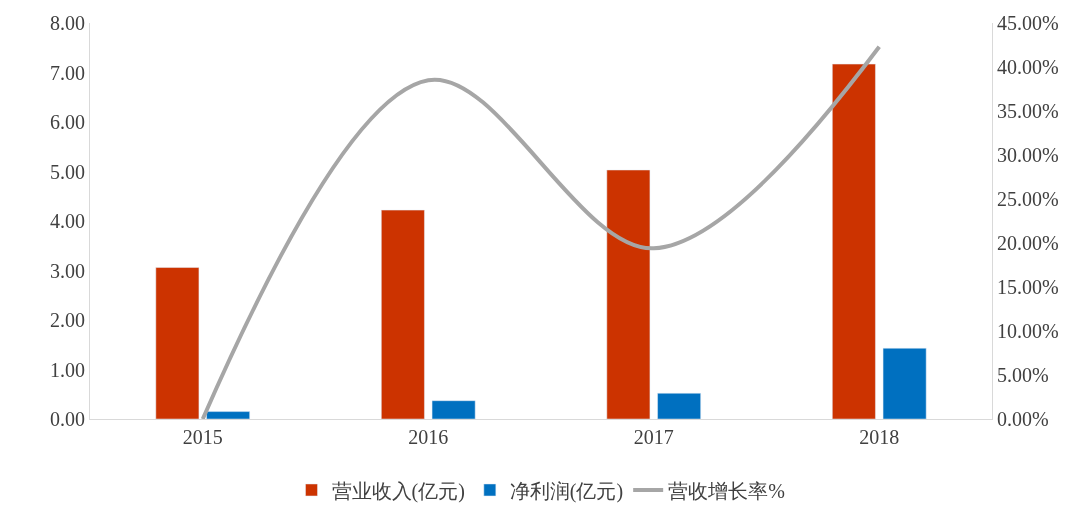 The height and width of the screenshot is (522, 1087). What do you see at coordinates (67, 369) in the screenshot?
I see `y-tick-label: 1.00` at bounding box center [67, 369].